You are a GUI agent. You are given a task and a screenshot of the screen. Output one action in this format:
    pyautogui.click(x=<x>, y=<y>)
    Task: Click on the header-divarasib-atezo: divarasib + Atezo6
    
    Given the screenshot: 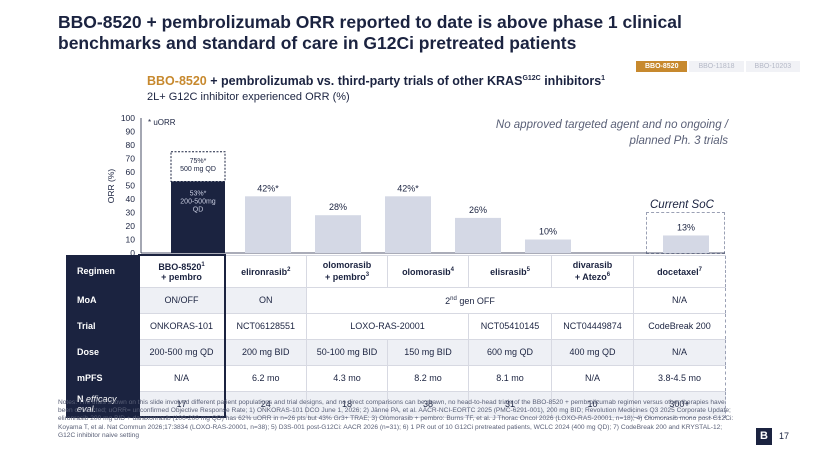 What is the action you would take?
    pyautogui.click(x=592, y=271)
    